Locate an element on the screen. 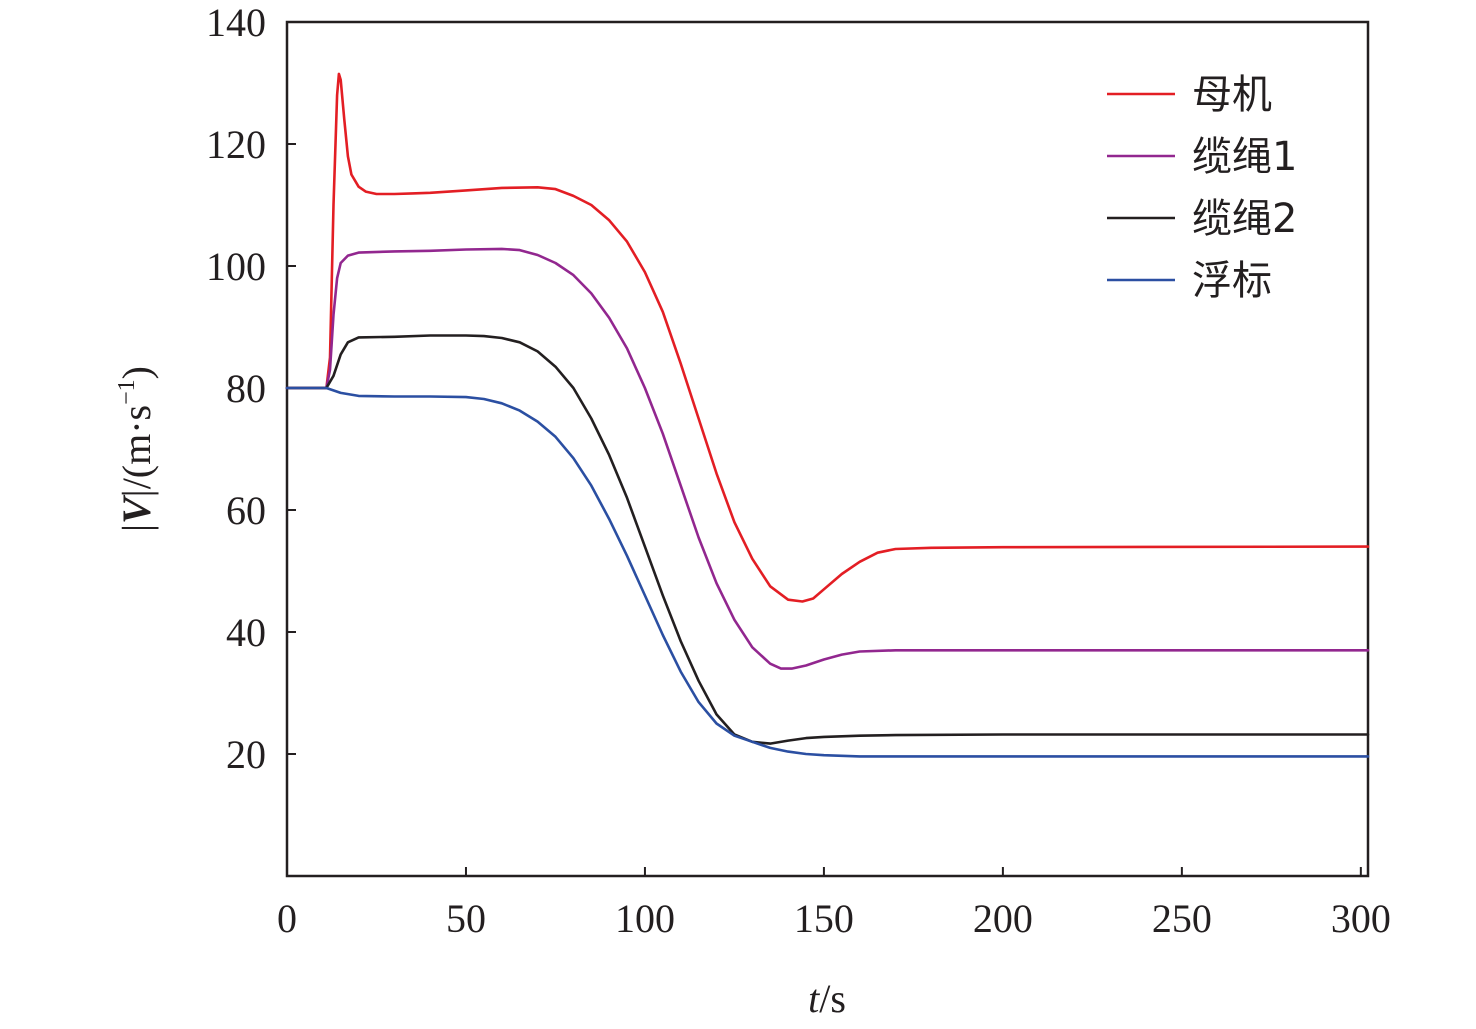 This screenshot has width=1476, height=1029. x-tick-label: 150 is located at coordinates (824, 918).